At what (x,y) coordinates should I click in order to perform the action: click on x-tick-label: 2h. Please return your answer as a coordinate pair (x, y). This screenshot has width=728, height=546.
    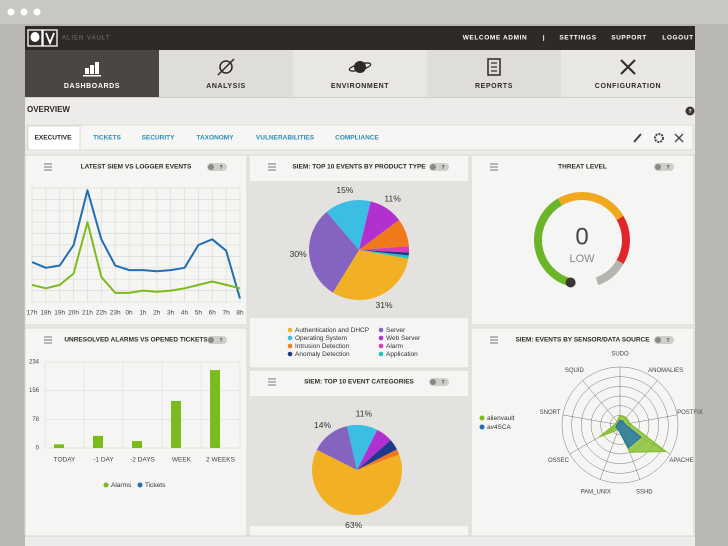
    Looking at the image, I should click on (157, 313).